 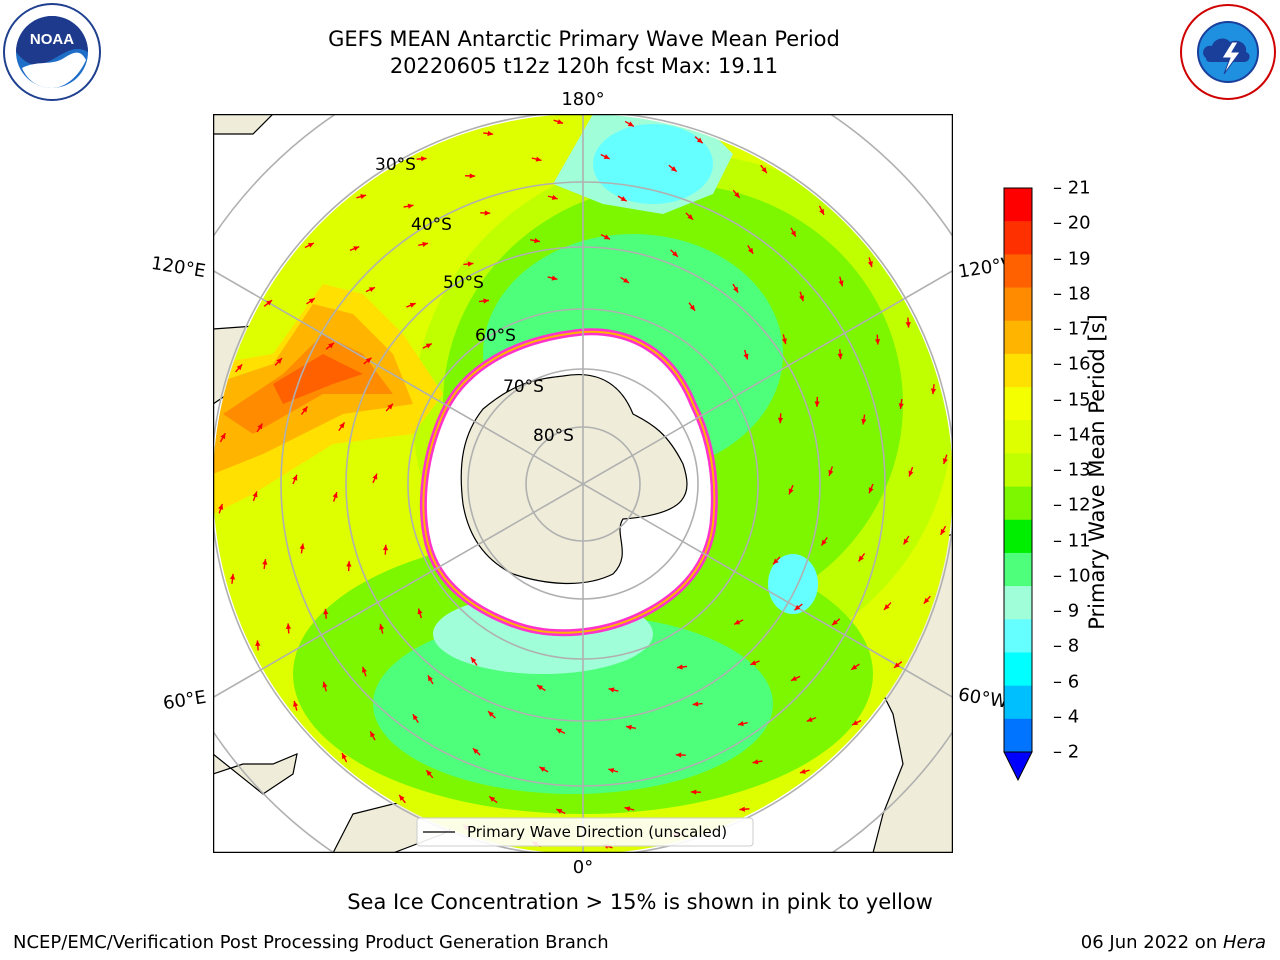 I want to click on footer-machine: Hera, so click(x=1244, y=942).